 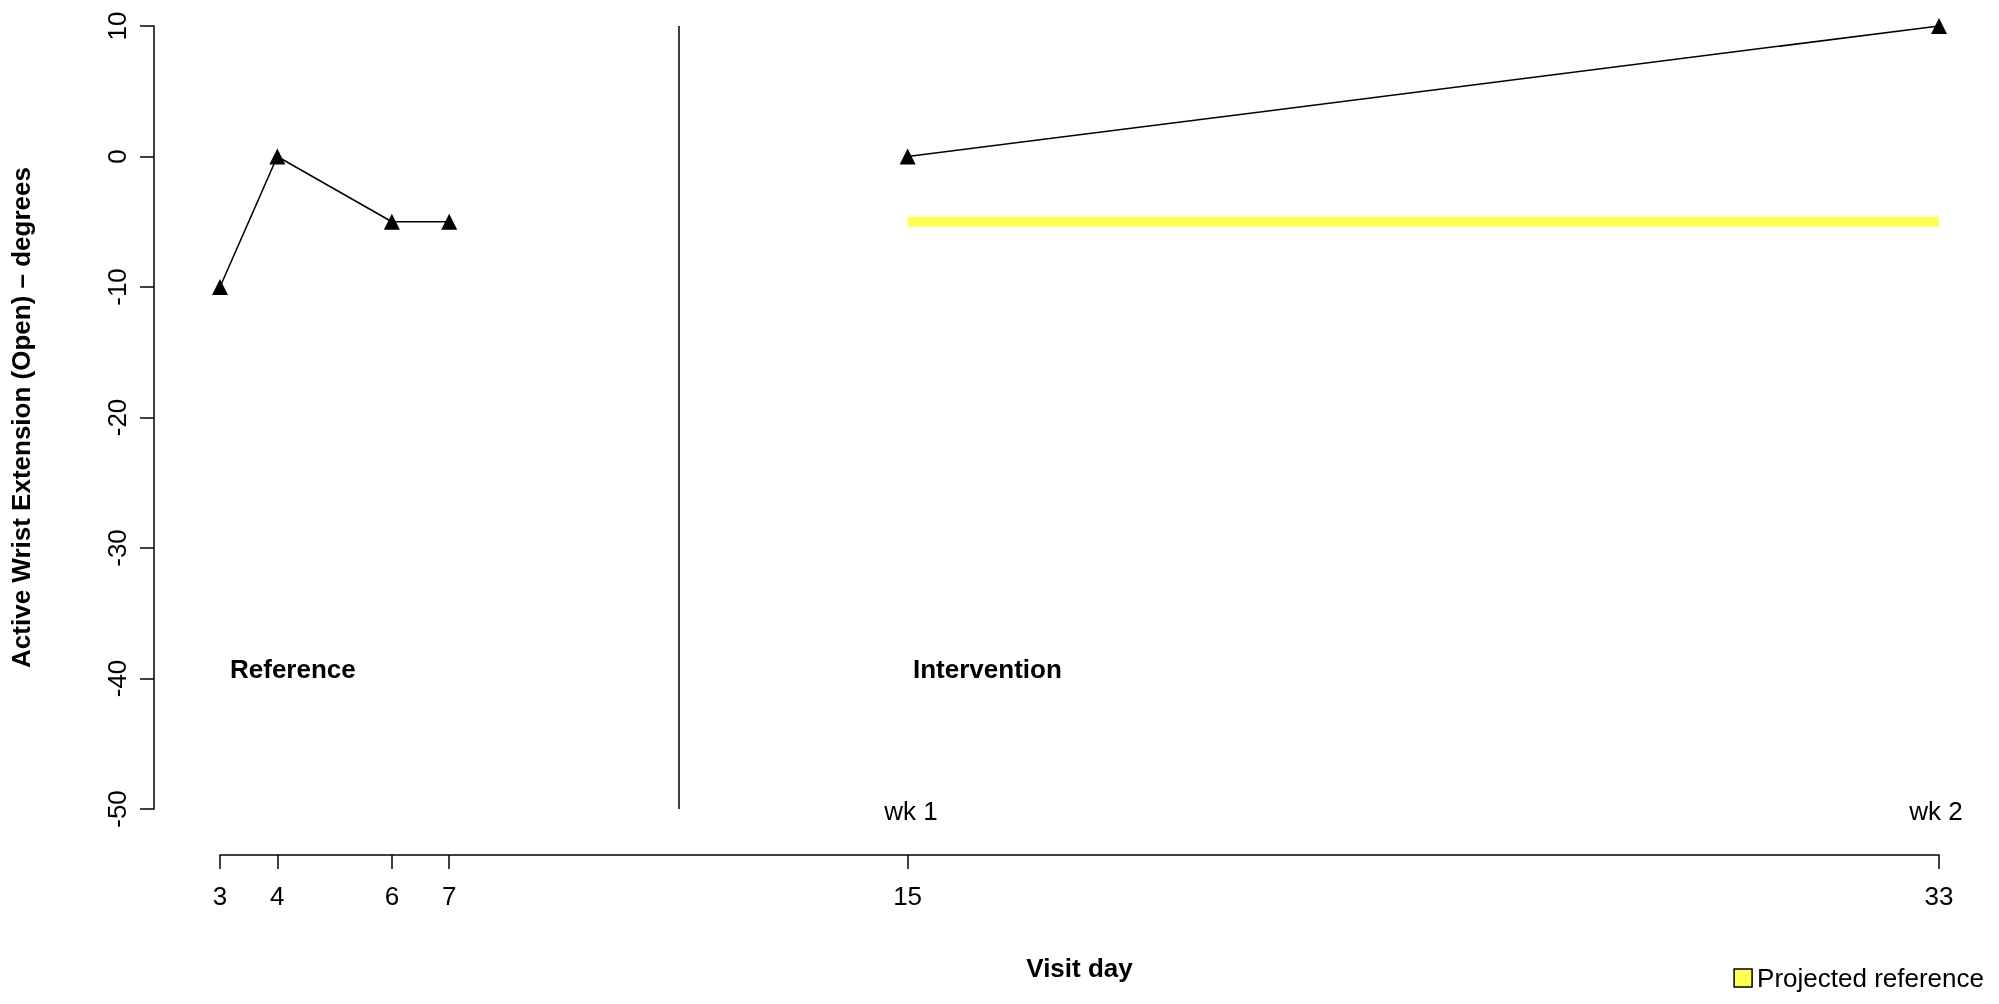 I want to click on annotation: wk 2, so click(x=1935, y=811).